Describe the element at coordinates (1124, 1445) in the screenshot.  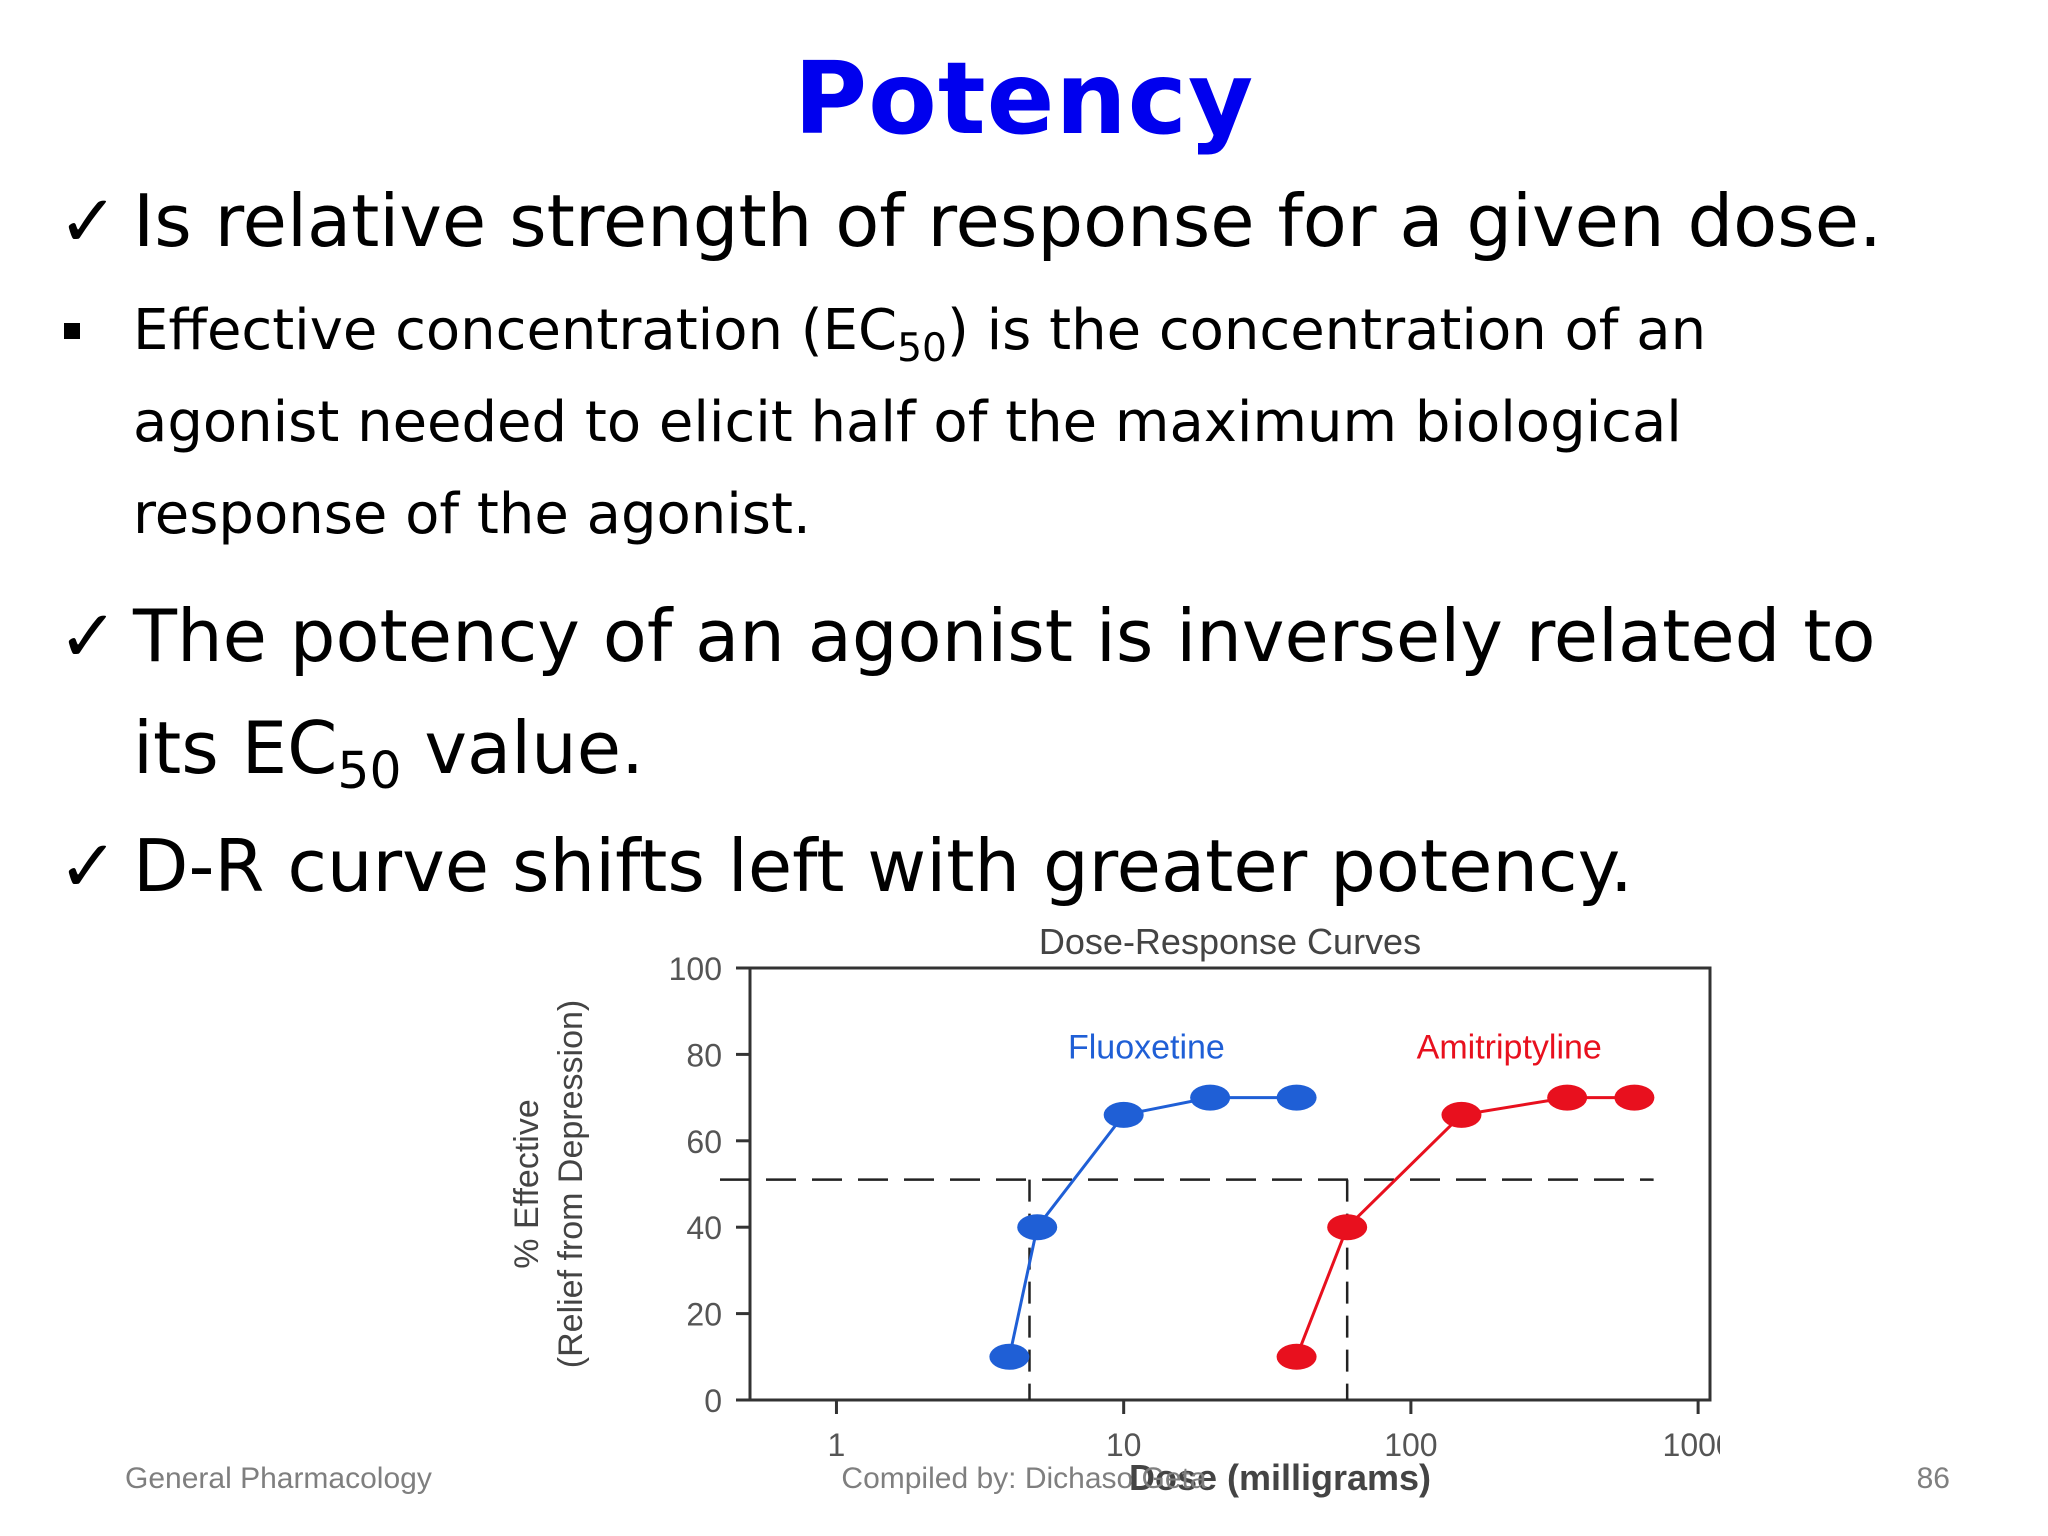
I see `x-tick-label: 10` at that location.